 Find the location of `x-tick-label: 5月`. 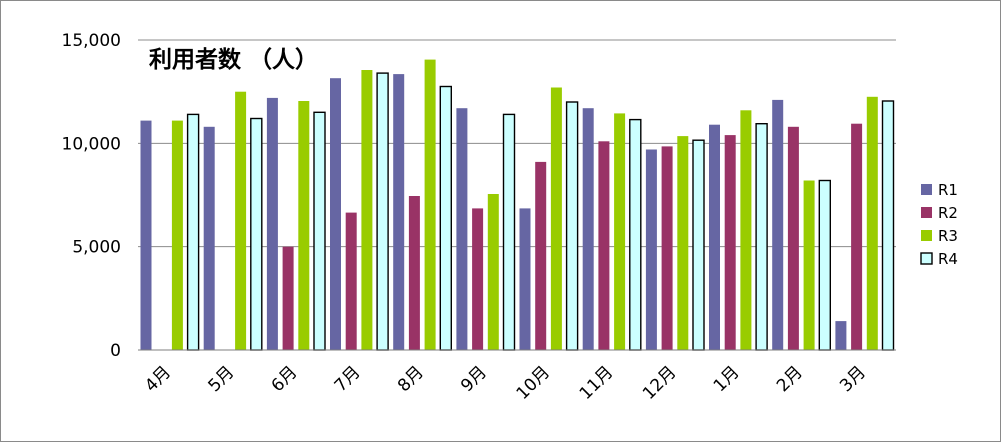

x-tick-label: 5月 is located at coordinates (221, 379).